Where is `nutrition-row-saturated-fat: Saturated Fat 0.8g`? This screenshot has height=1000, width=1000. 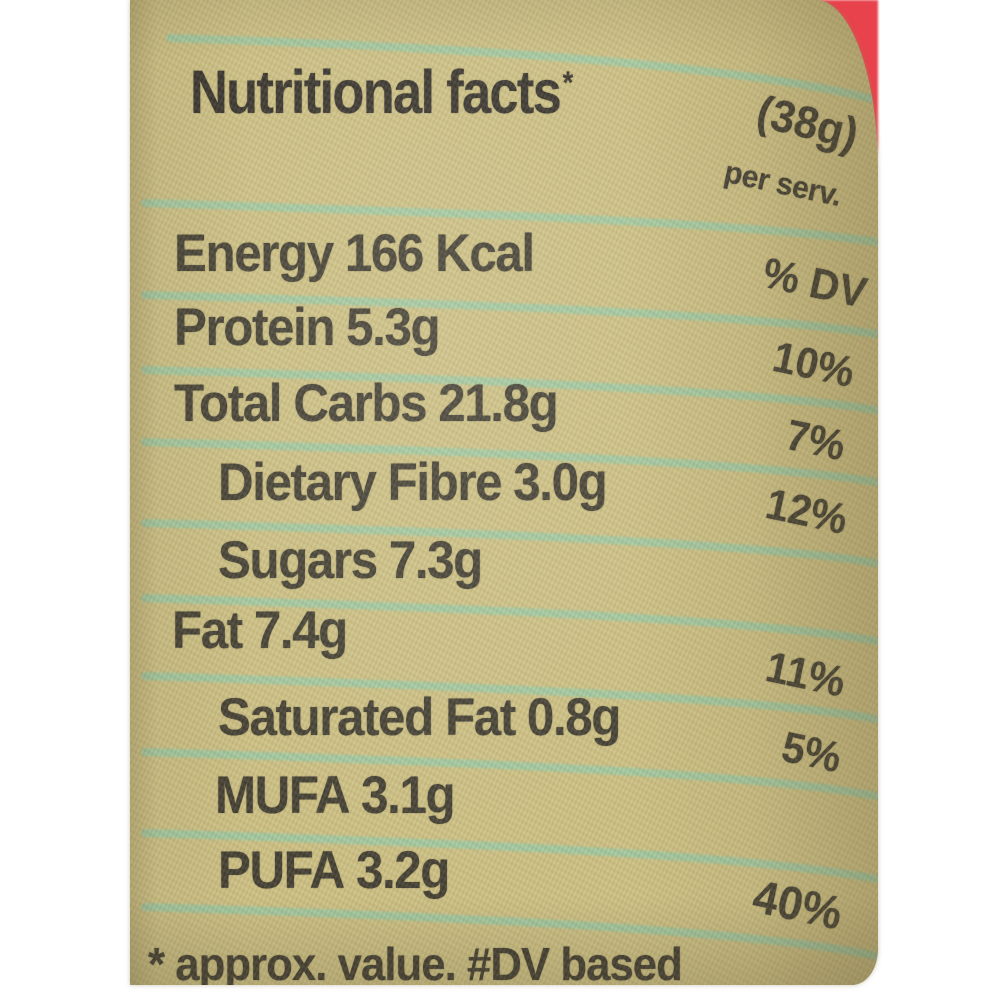
nutrition-row-saturated-fat: Saturated Fat 0.8g is located at coordinates (419, 717).